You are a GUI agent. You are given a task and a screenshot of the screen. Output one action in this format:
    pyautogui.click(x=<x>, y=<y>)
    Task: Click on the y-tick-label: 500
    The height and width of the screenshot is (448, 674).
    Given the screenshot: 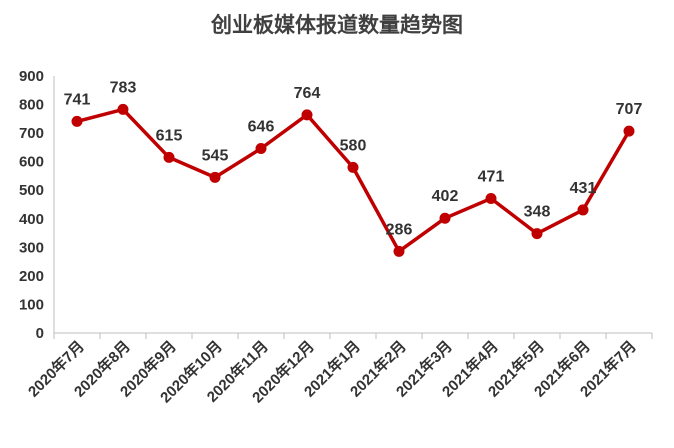 What is the action you would take?
    pyautogui.click(x=31, y=190)
    